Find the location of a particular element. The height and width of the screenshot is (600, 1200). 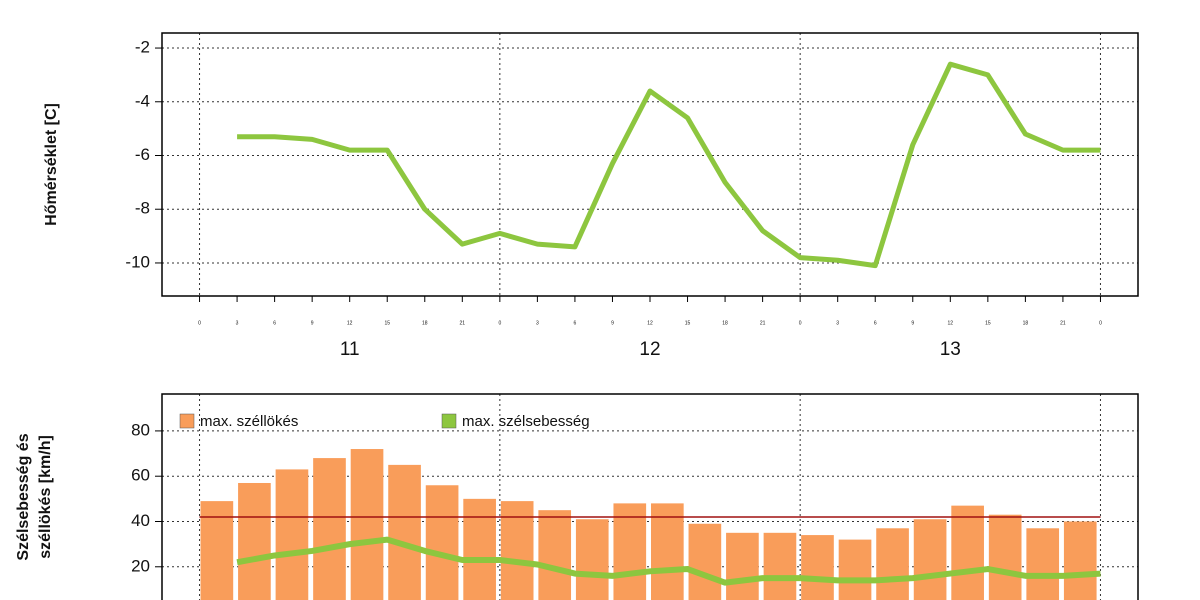

y-tick-label: 20 is located at coordinates (140, 565).